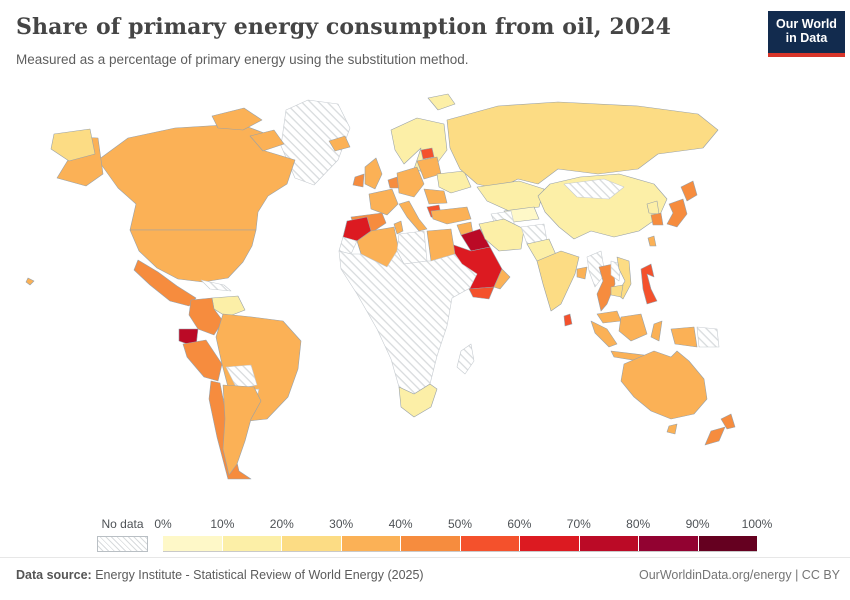 The width and height of the screenshot is (850, 600). I want to click on country-uk, so click(373, 173).